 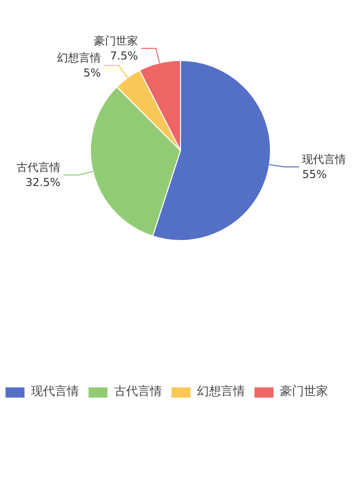 I want to click on legend-label: 现代言情, so click(x=55, y=391).